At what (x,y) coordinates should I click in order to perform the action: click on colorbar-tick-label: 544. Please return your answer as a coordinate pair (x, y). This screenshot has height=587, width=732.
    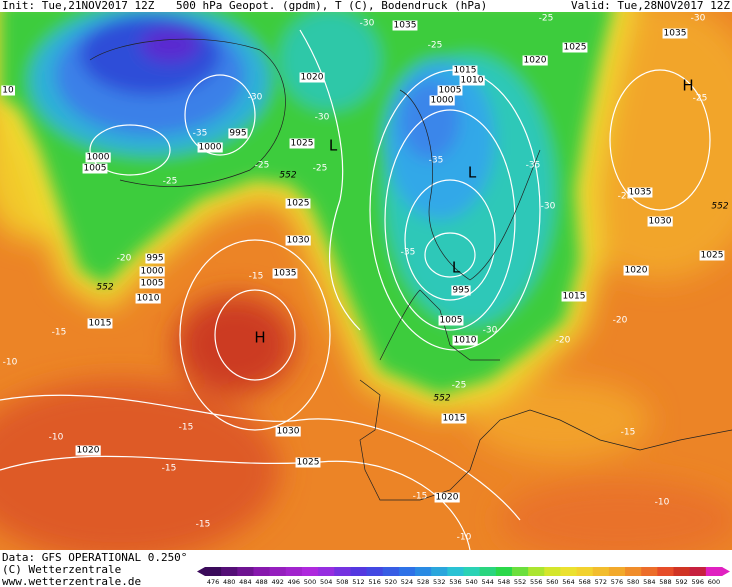
    Looking at the image, I should click on (488, 582).